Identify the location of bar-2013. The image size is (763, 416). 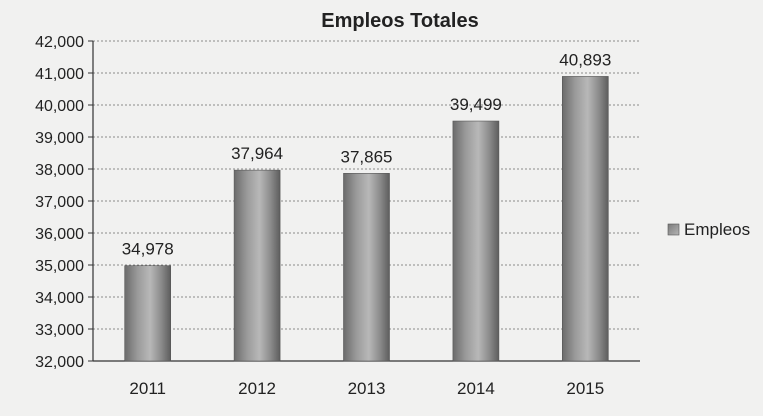
(366, 267).